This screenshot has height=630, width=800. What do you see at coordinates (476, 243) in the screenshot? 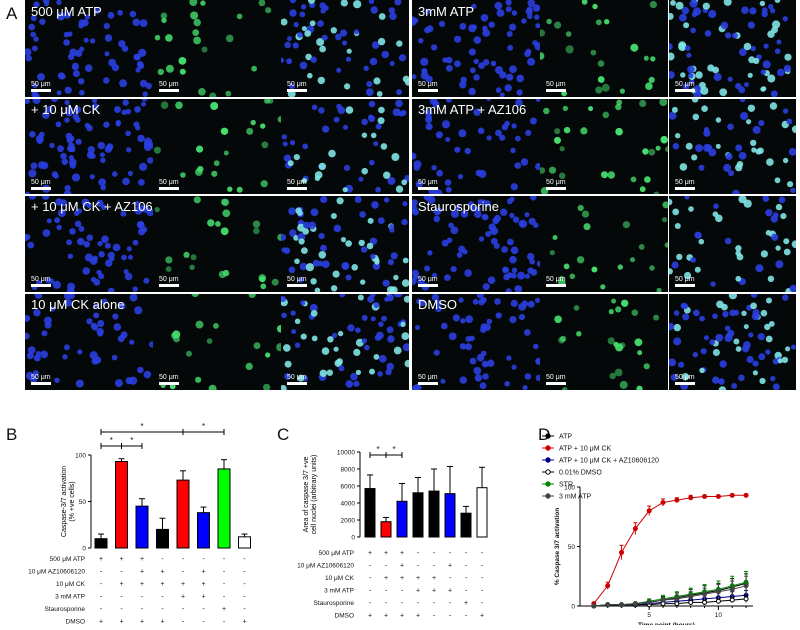
I see `micrograph-tile: Staurosporine 50 μm` at bounding box center [476, 243].